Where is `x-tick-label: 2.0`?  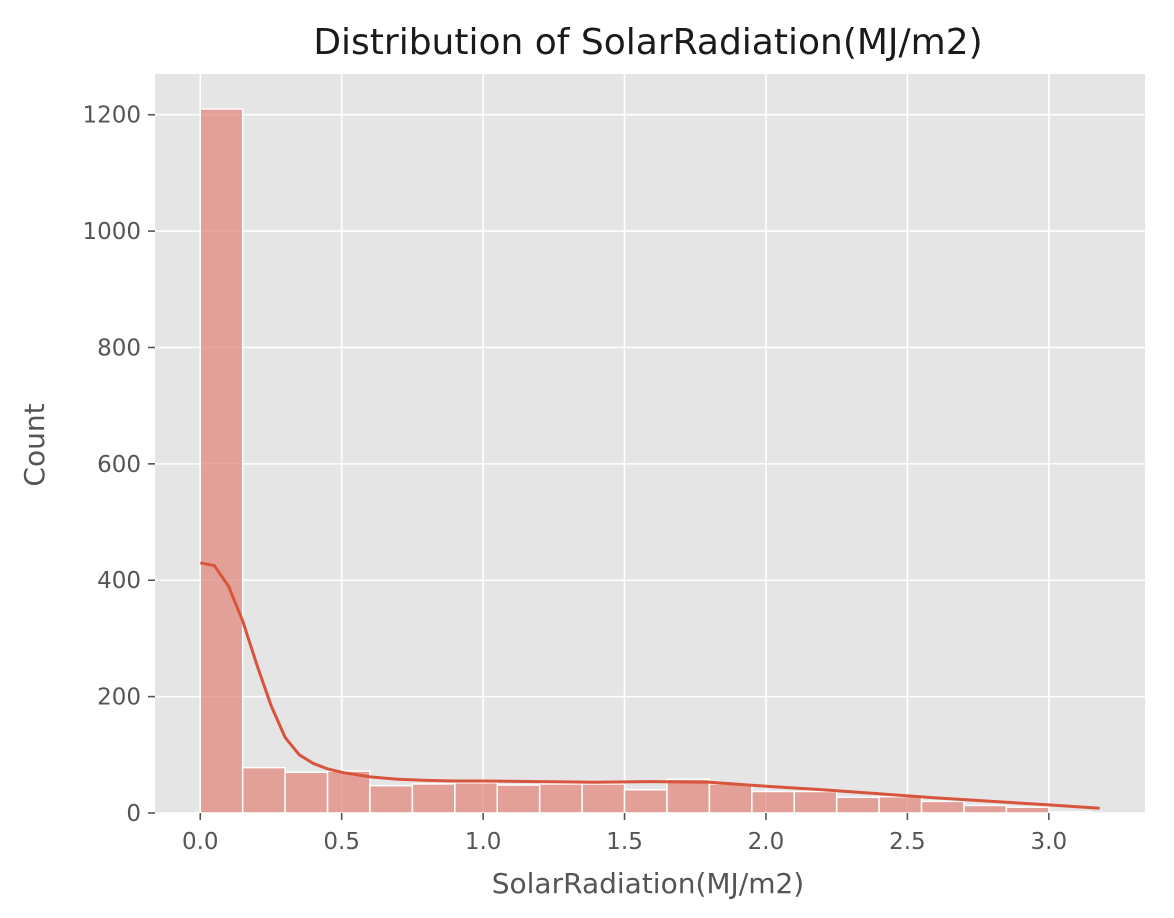 x-tick-label: 2.0 is located at coordinates (766, 842).